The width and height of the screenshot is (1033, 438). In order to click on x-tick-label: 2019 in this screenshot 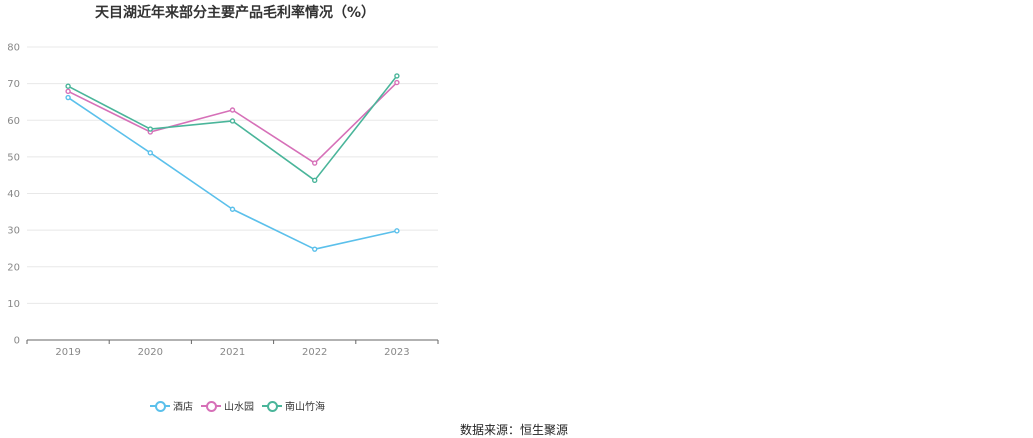, I will do `click(67, 352)`.